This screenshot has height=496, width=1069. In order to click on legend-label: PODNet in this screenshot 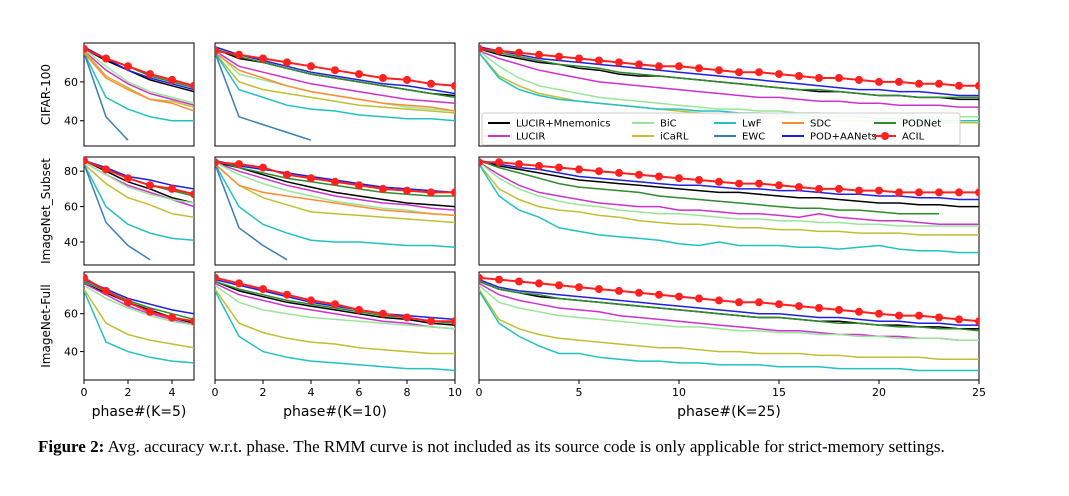, I will do `click(921, 124)`.